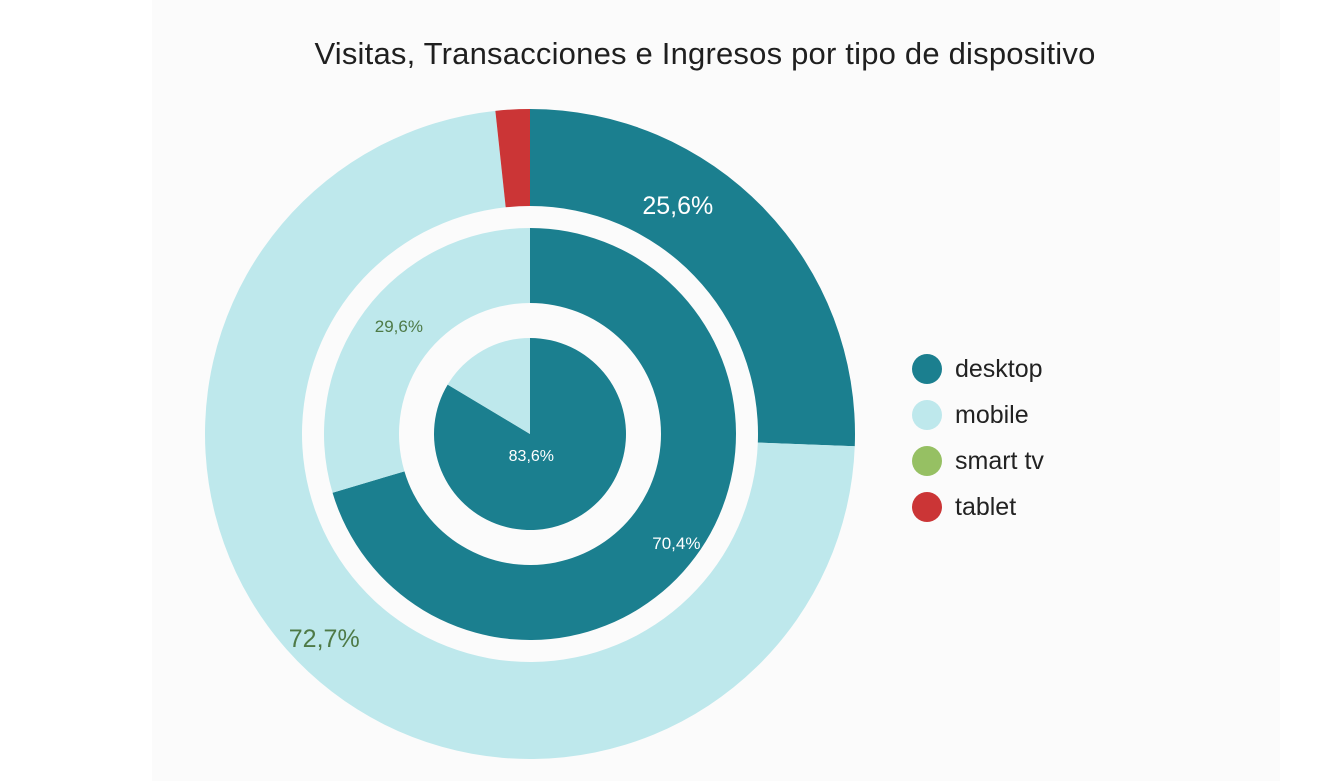  What do you see at coordinates (676, 543) in the screenshot?
I see `data-label-transacciones-desktop: 70,4%` at bounding box center [676, 543].